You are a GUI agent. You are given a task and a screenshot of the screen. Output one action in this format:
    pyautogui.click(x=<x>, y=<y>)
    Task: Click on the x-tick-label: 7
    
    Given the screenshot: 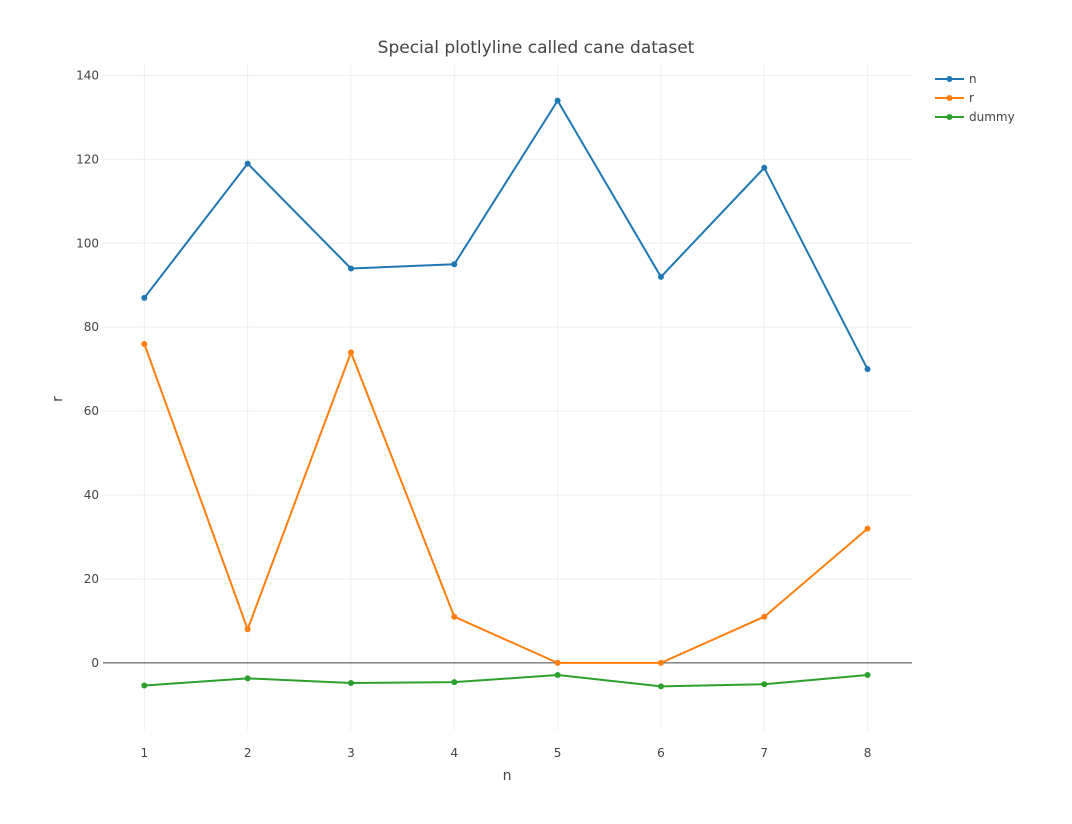 What is the action you would take?
    pyautogui.click(x=764, y=753)
    